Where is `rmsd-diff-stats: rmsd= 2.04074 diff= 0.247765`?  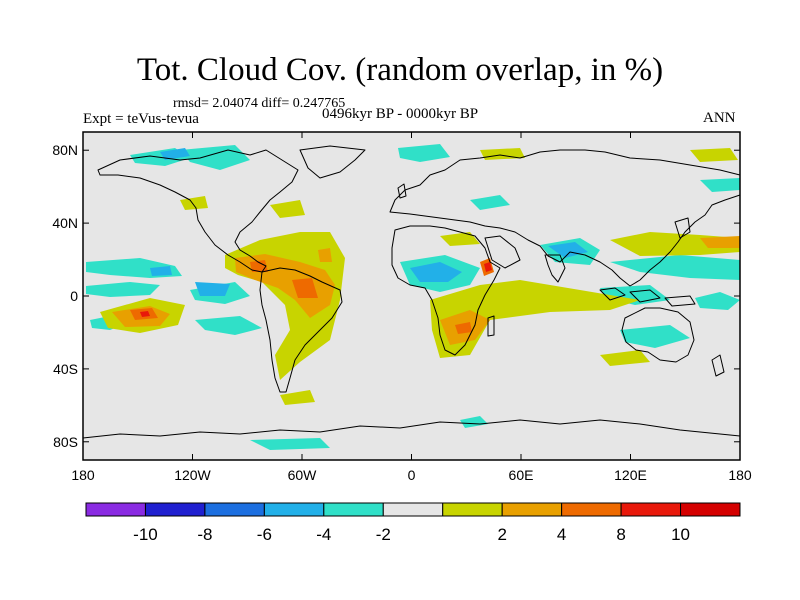 rmsd-diff-stats: rmsd= 2.04074 diff= 0.247765 is located at coordinates (259, 103).